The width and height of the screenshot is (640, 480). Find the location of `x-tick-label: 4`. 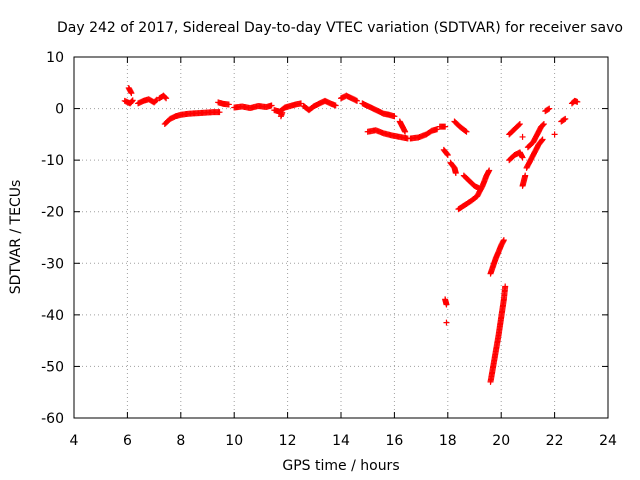

x-tick-label: 4 is located at coordinates (74, 441).